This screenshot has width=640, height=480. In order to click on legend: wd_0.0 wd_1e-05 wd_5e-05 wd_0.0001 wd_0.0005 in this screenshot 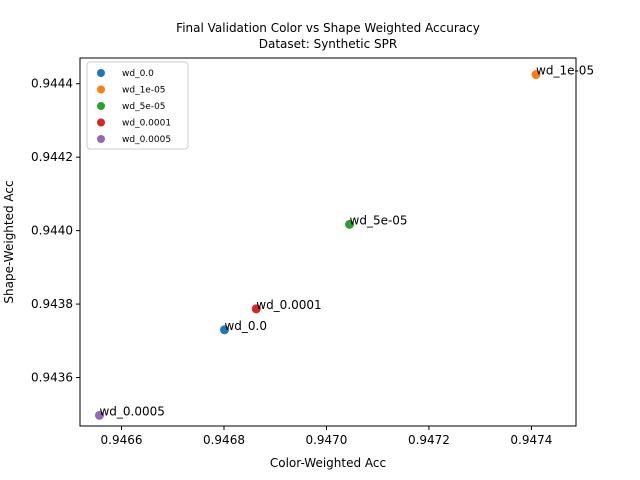, I will do `click(137, 105)`.